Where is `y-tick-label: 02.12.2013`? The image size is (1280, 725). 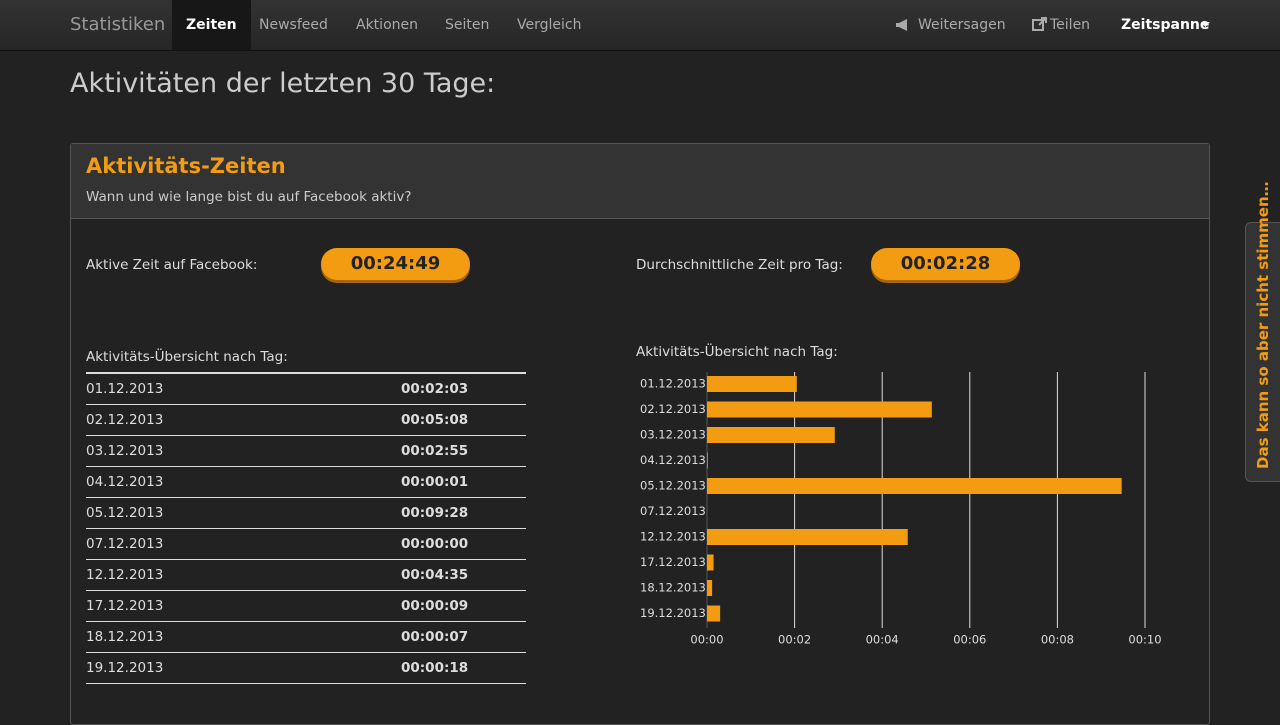
y-tick-label: 02.12.2013 is located at coordinates (673, 409).